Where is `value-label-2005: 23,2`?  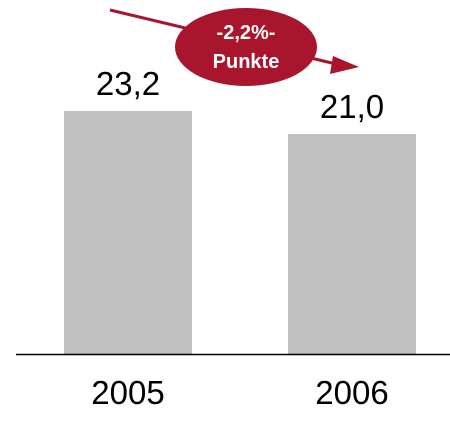
value-label-2005: 23,2 is located at coordinates (128, 83).